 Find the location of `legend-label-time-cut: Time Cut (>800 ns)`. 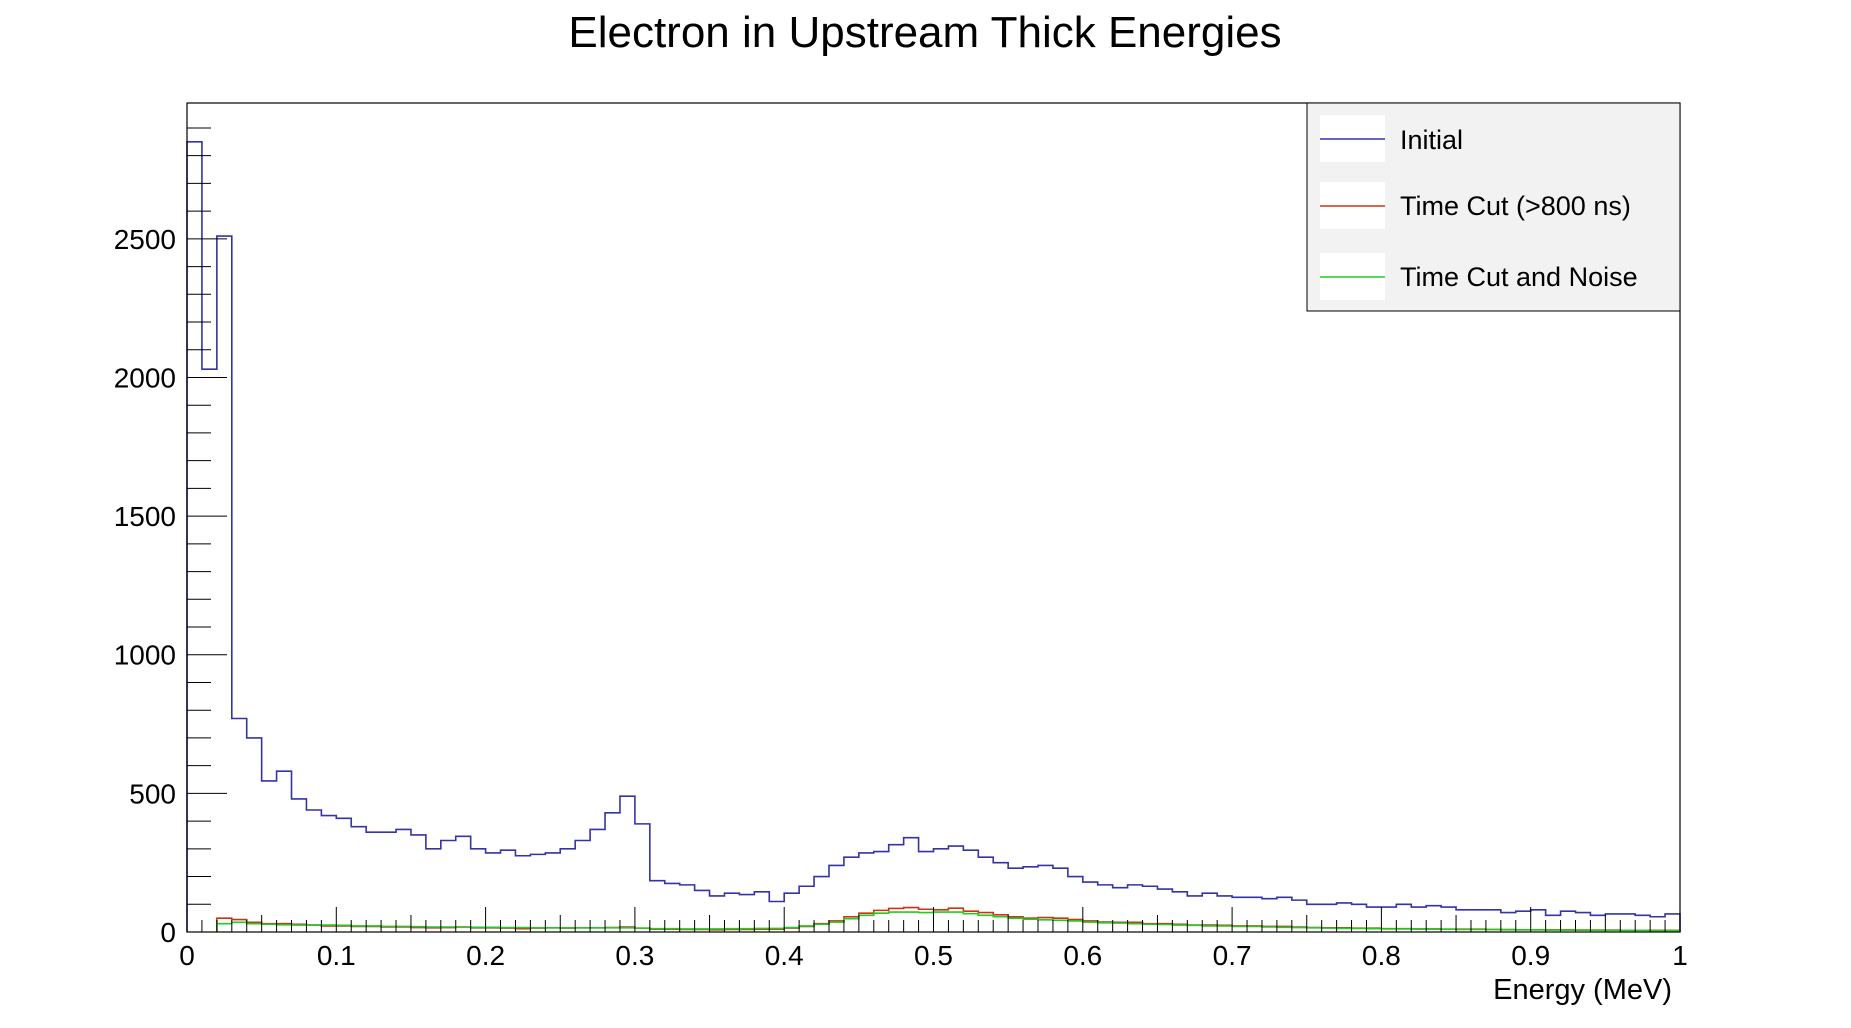

legend-label-time-cut: Time Cut (>800 ns) is located at coordinates (1515, 206).